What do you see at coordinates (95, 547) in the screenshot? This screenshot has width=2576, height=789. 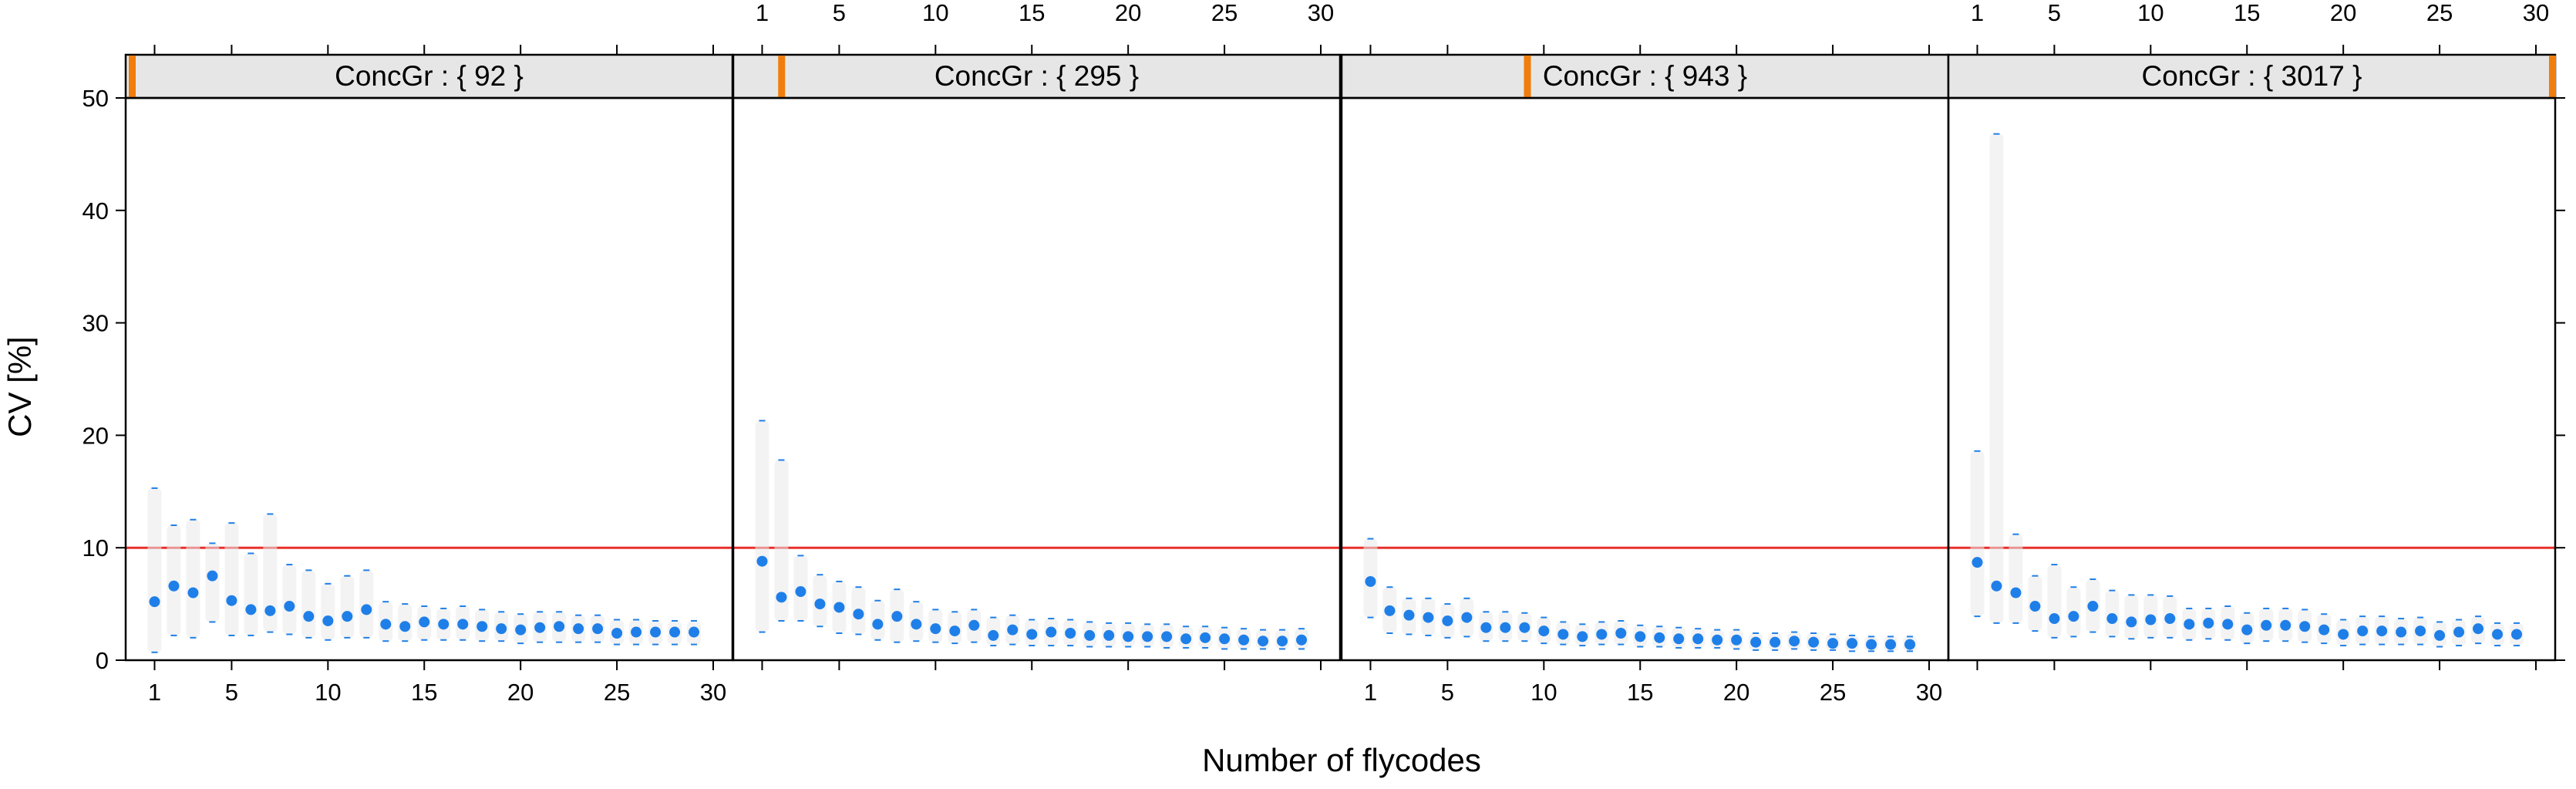 I see `y-tick-label: 10` at bounding box center [95, 547].